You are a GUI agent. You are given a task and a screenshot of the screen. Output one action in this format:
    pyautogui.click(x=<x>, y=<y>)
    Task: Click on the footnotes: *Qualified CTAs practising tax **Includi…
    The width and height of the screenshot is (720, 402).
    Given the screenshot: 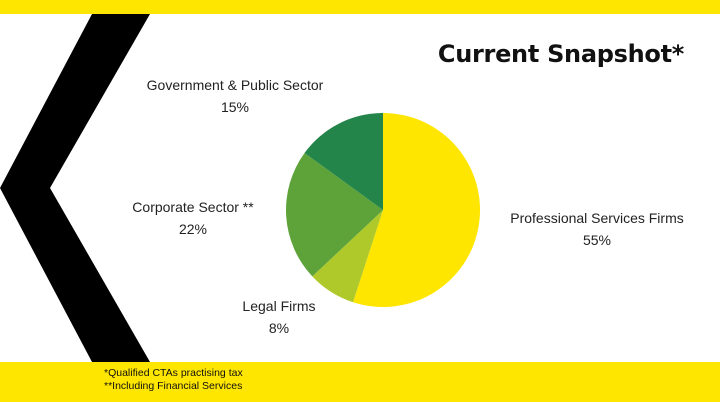 What is the action you would take?
    pyautogui.click(x=173, y=380)
    